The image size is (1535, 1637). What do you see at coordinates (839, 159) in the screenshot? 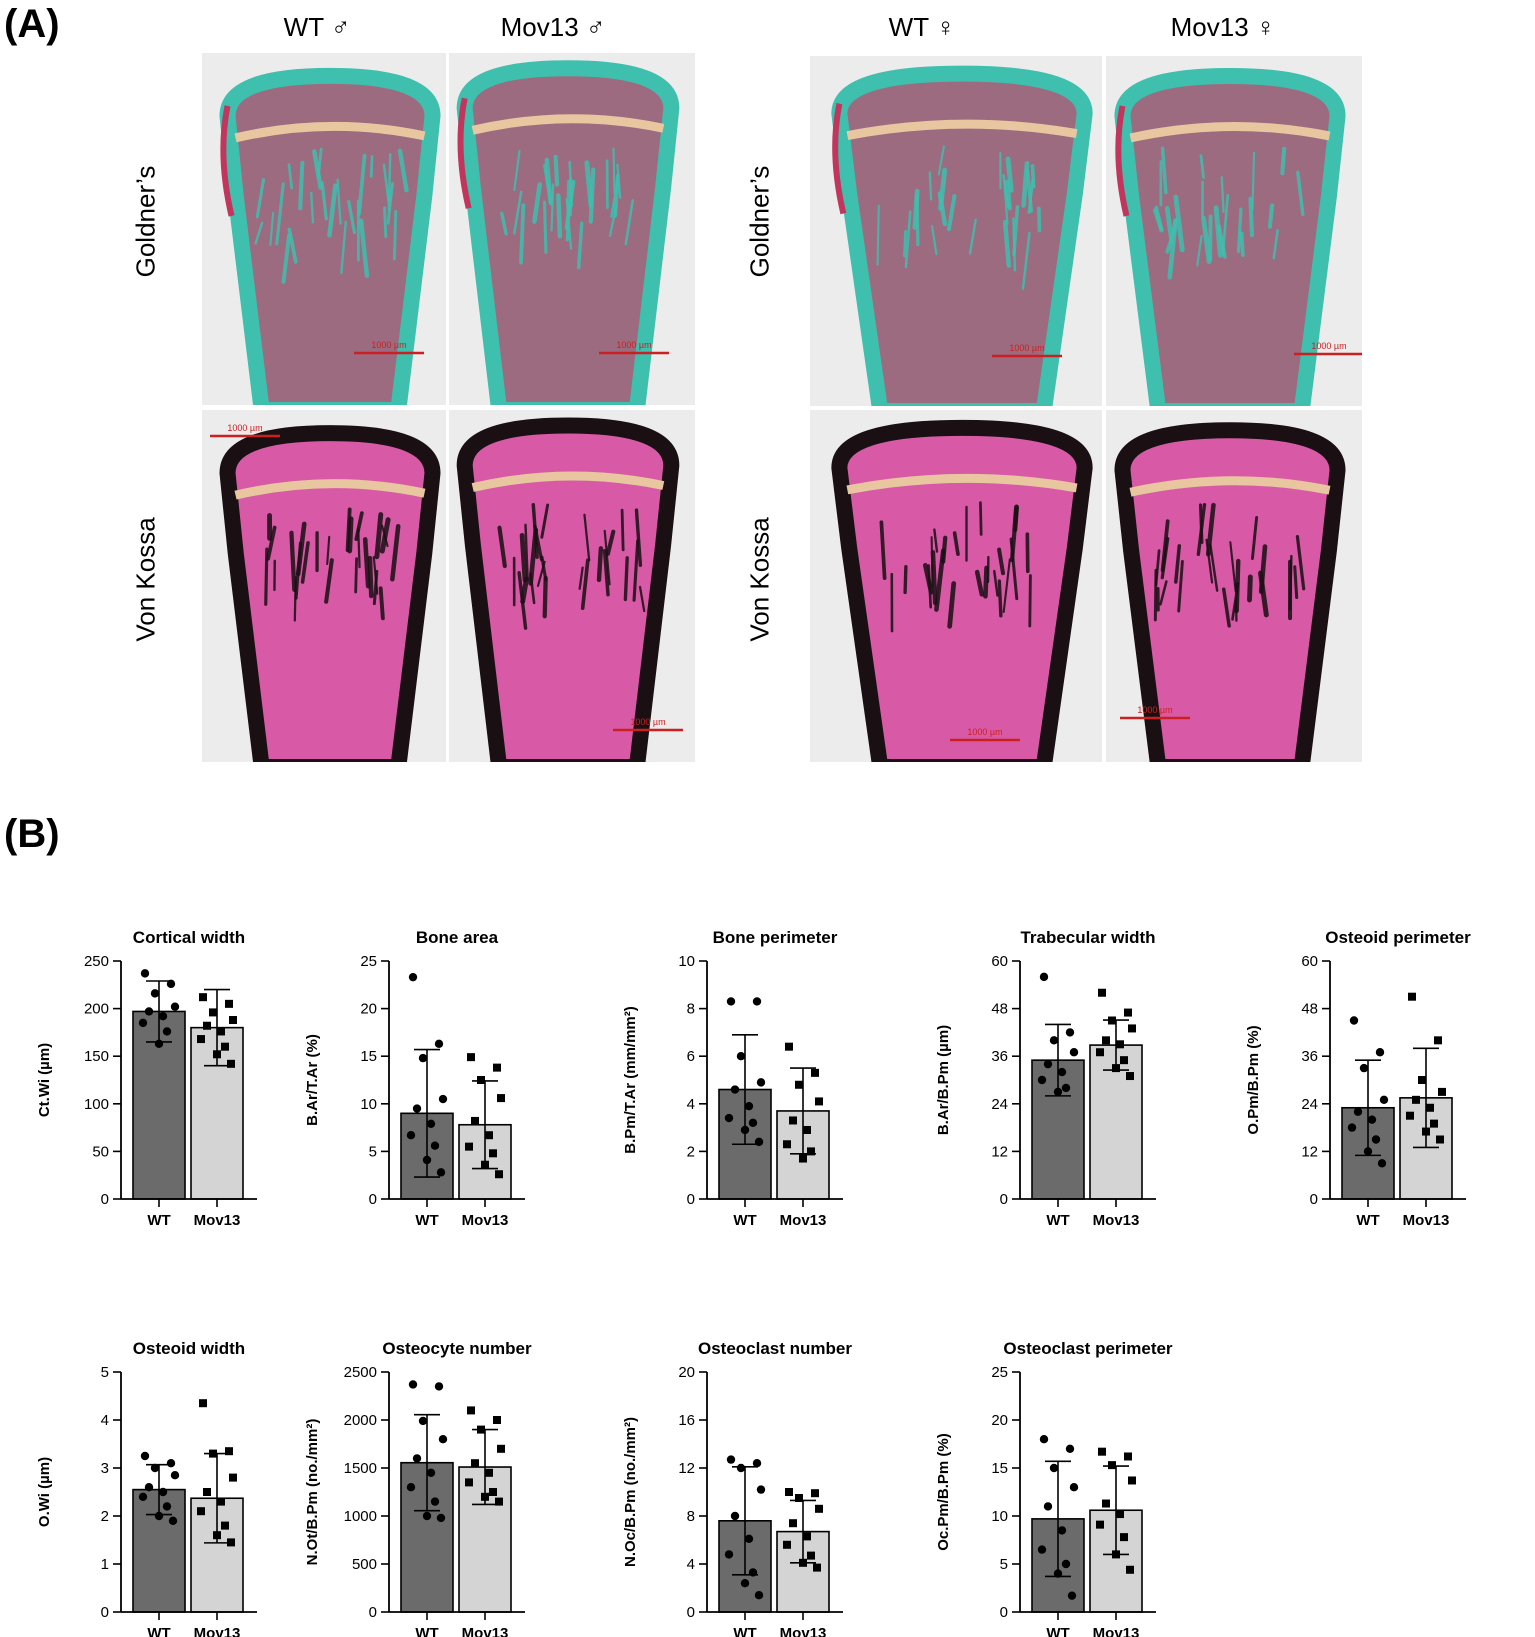
I see `soft-tissue-edge` at bounding box center [839, 159].